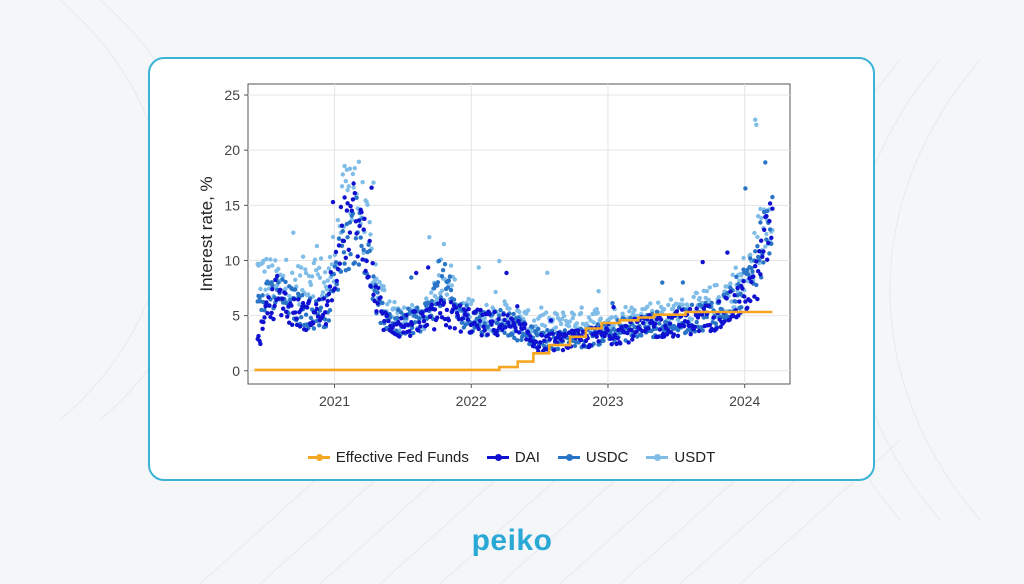 The image size is (1024, 584). Describe the element at coordinates (388, 457) in the screenshot. I see `legend-item-fed-funds: Effective Fed Funds` at that location.